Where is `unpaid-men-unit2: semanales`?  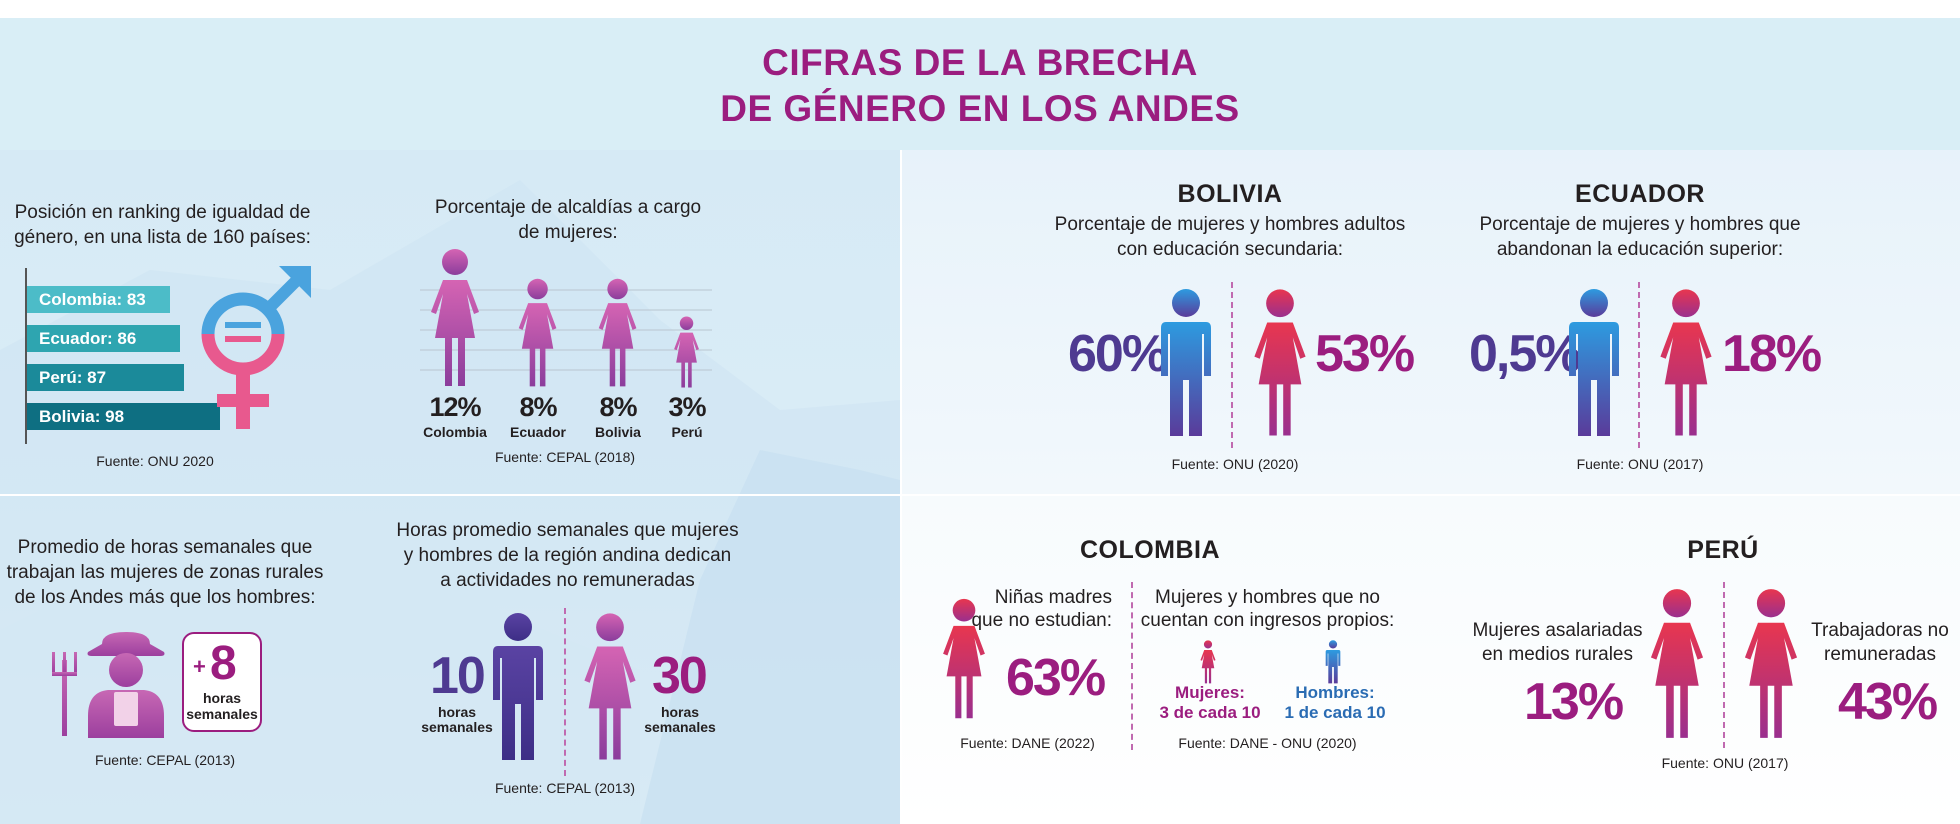
unpaid-men-unit2: semanales is located at coordinates (457, 727).